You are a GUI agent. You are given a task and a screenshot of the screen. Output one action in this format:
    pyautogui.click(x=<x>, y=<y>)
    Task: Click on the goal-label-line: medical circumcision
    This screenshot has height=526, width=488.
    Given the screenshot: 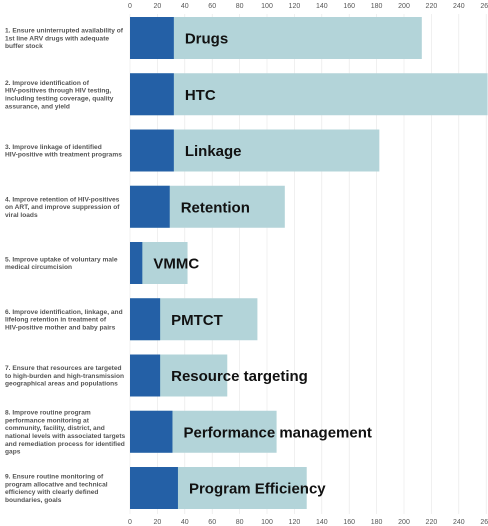 What is the action you would take?
    pyautogui.click(x=38, y=267)
    